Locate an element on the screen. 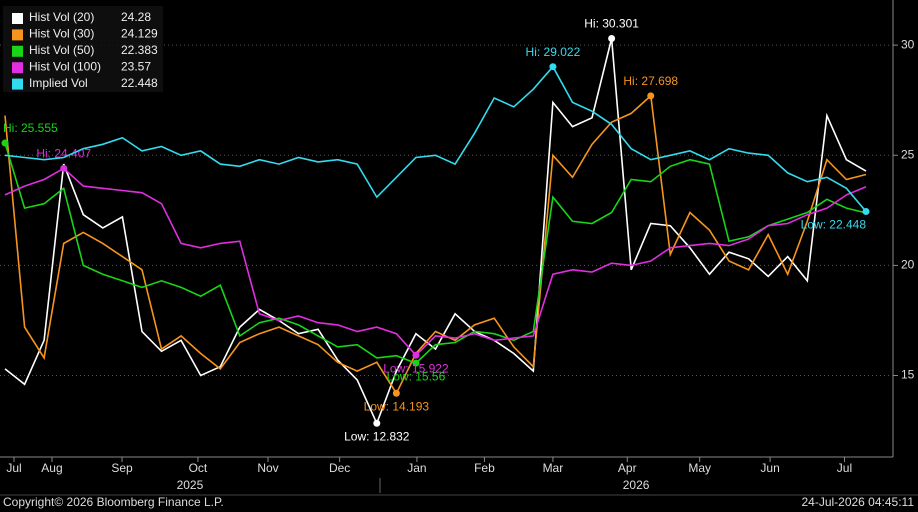 The height and width of the screenshot is (512, 918). x-tick-label: Mar is located at coordinates (553, 468).